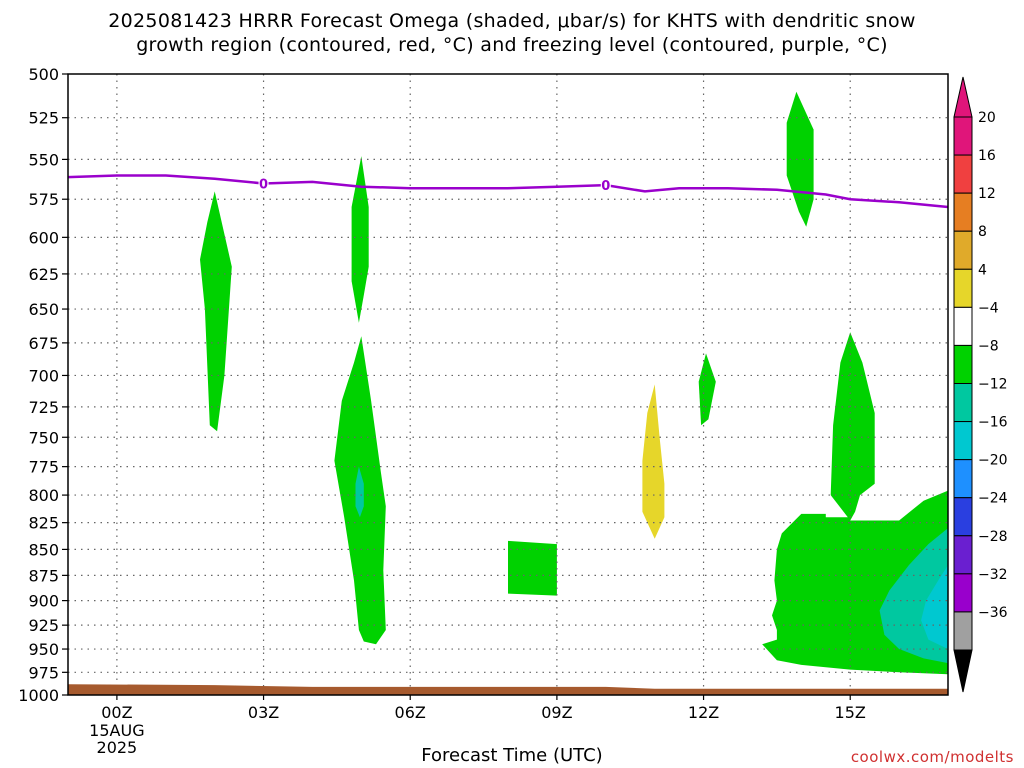 This screenshot has width=1024, height=768. I want to click on colorbar-over-arrow, so click(963, 97).